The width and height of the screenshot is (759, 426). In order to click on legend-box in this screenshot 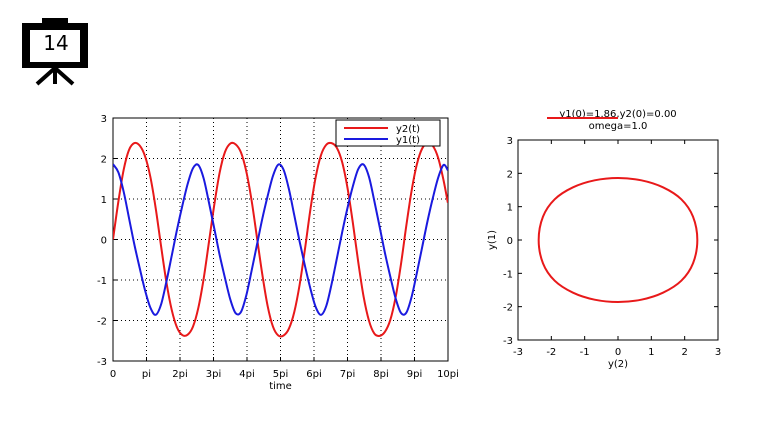, I will do `click(388, 133)`.